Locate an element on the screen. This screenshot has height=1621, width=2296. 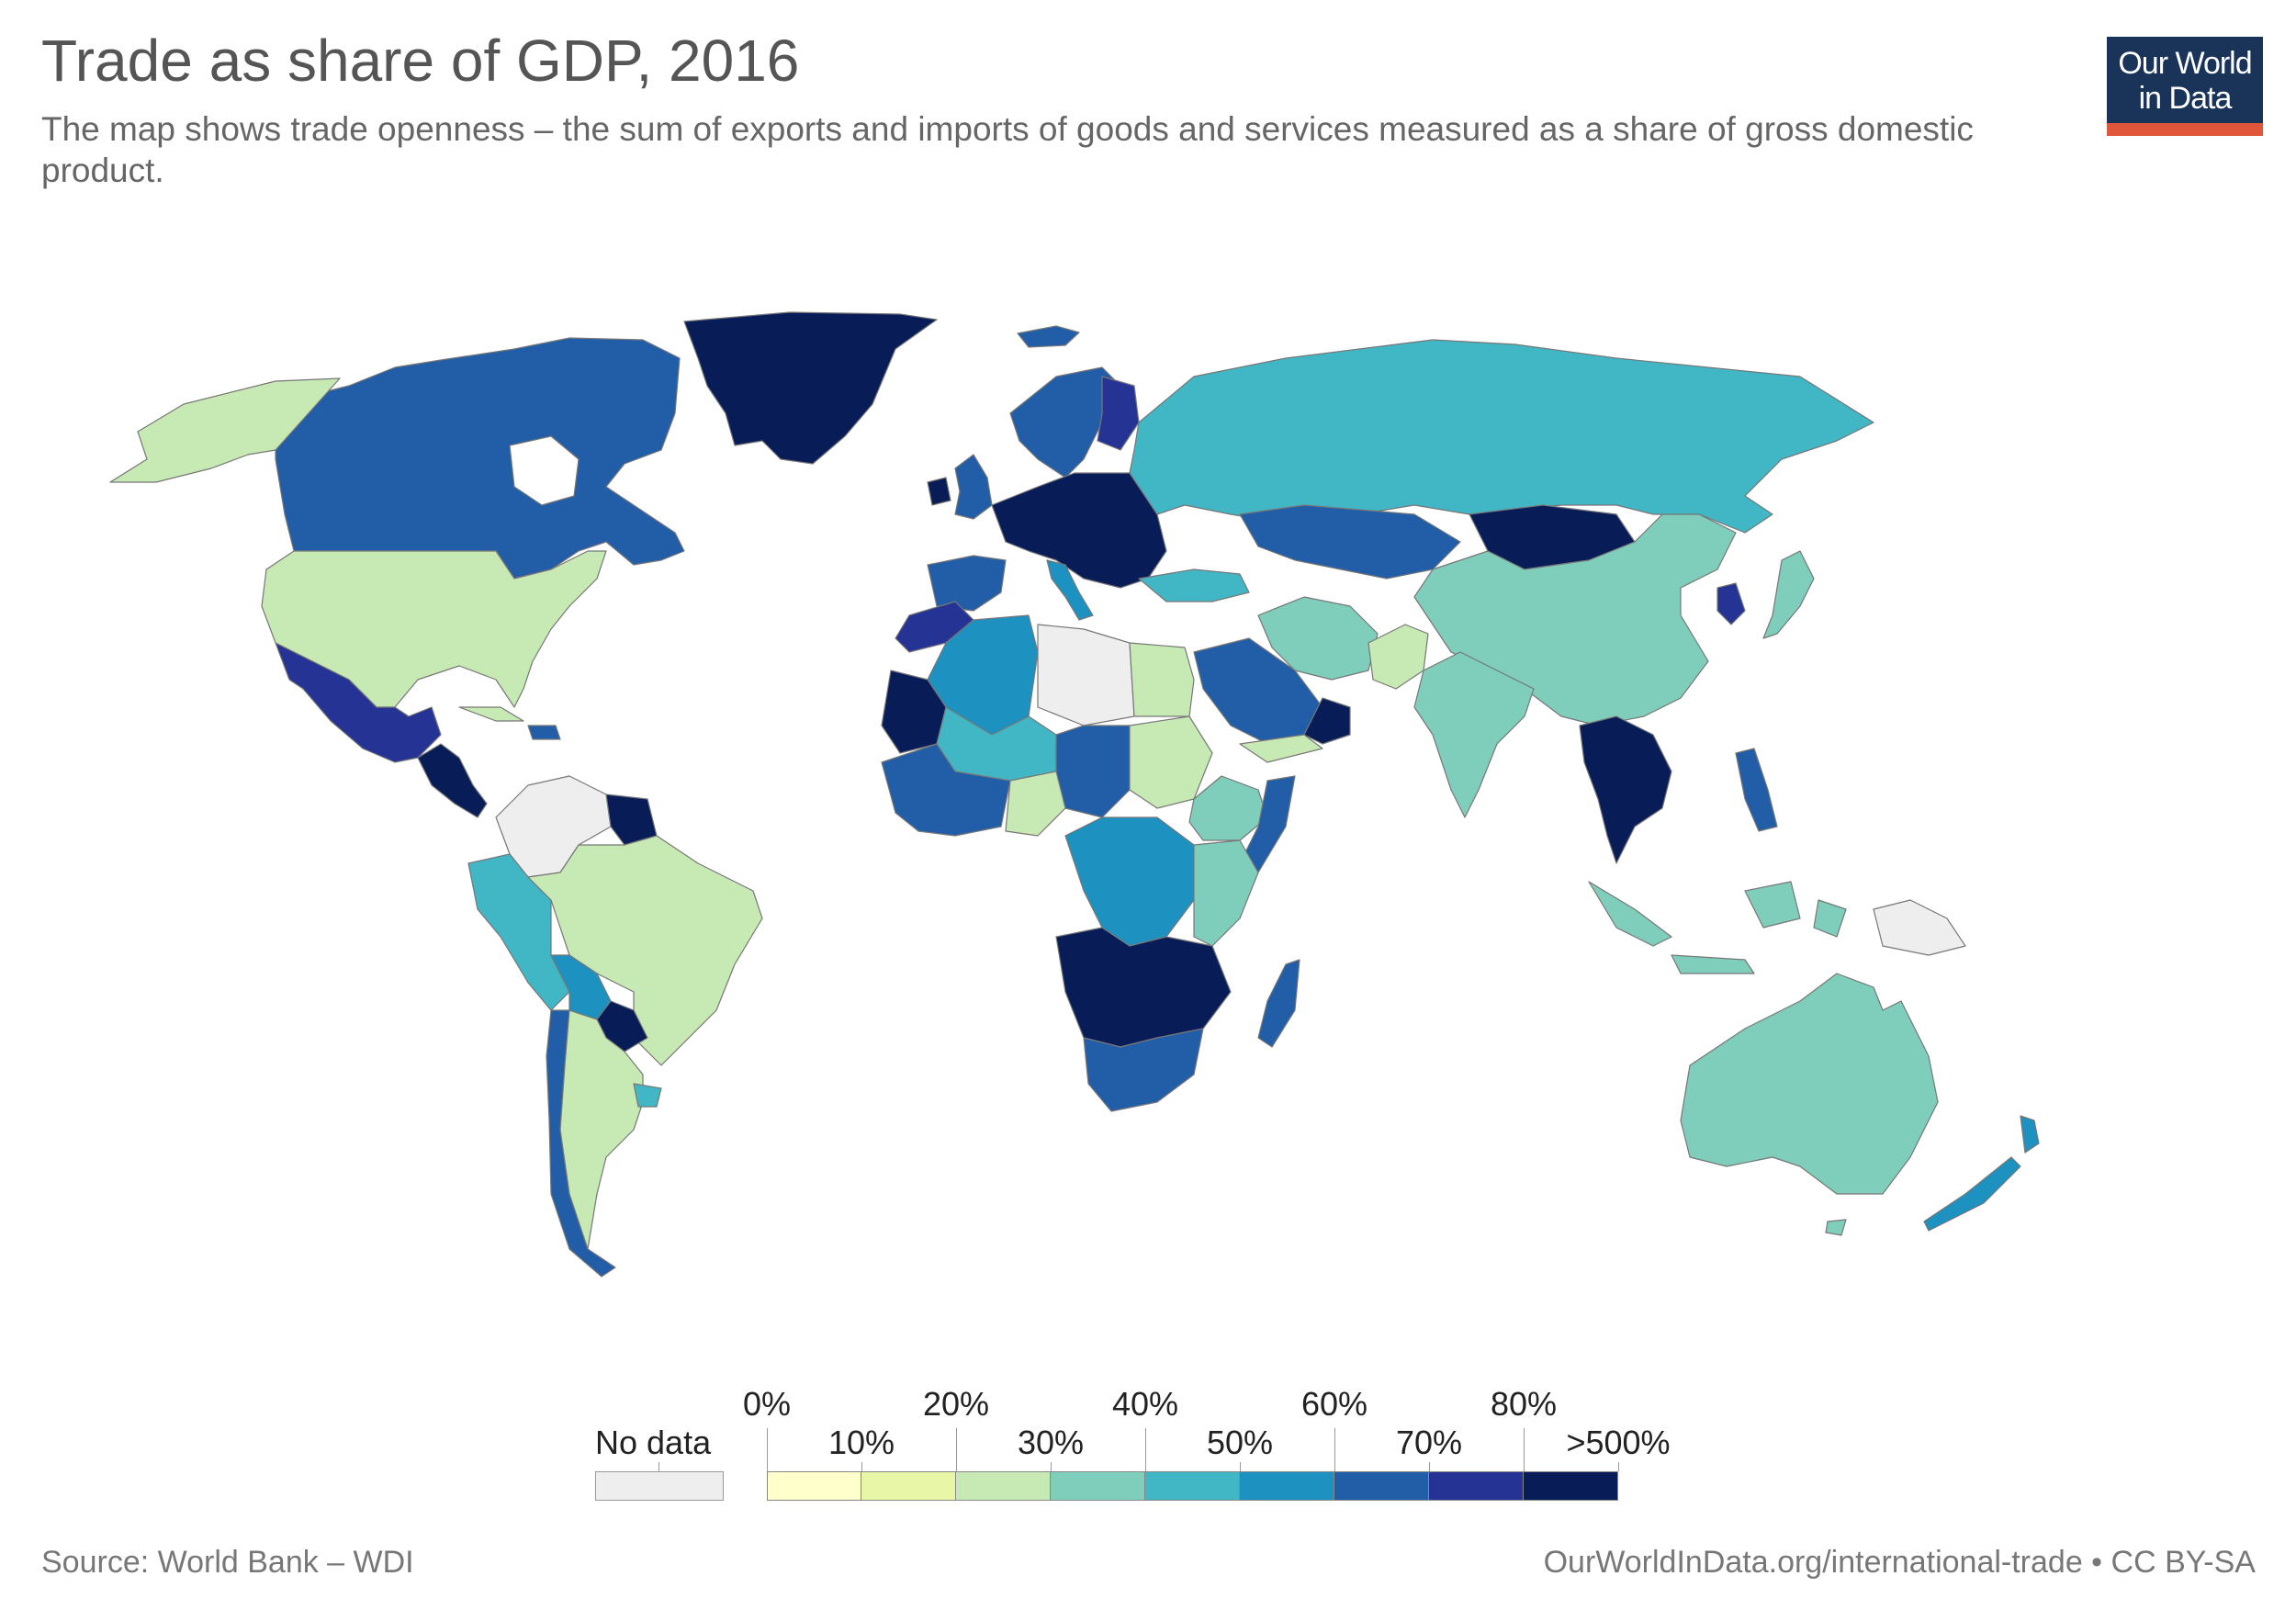
region-uk-ireland is located at coordinates (974, 487).